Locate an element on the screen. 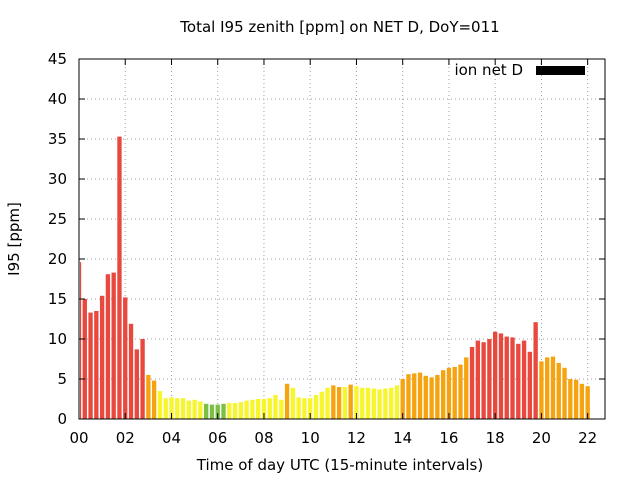  x-tick-labels: 00 02 04 06 08 10 12 14 16 18 20 22 is located at coordinates (333, 438).